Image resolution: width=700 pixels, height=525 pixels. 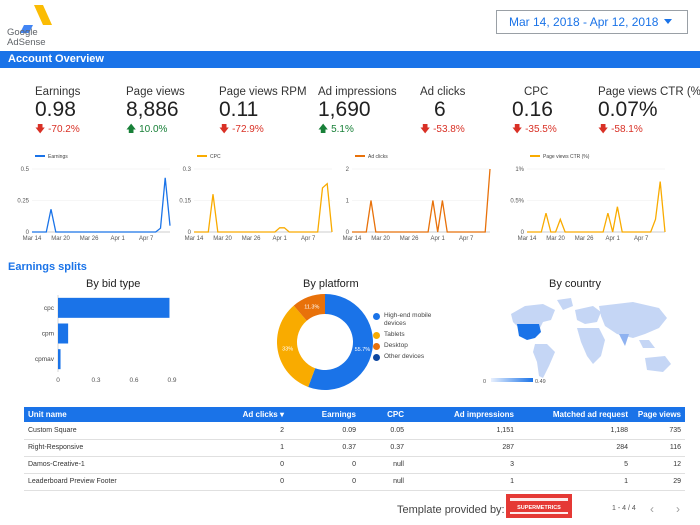 I want to click on col-header-matched-ad-request: Matched ad request, so click(x=575, y=414).